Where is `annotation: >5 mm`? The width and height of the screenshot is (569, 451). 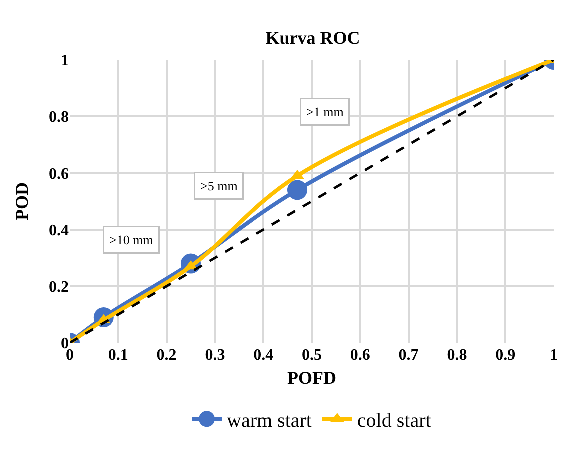
annotation: >5 mm is located at coordinates (219, 186).